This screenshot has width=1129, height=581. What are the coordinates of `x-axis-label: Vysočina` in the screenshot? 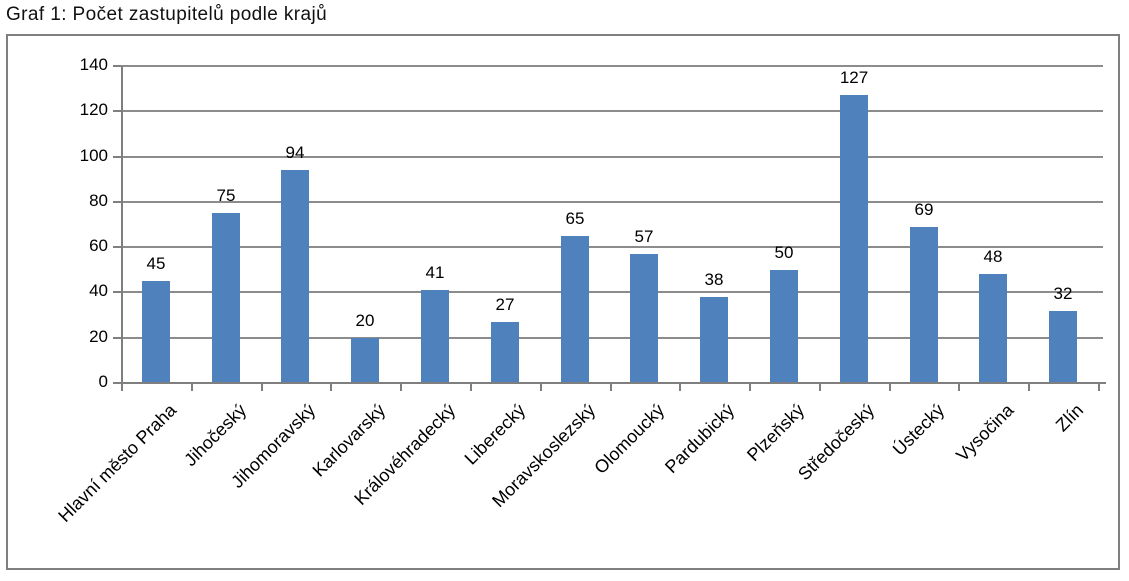 It's located at (984, 433).